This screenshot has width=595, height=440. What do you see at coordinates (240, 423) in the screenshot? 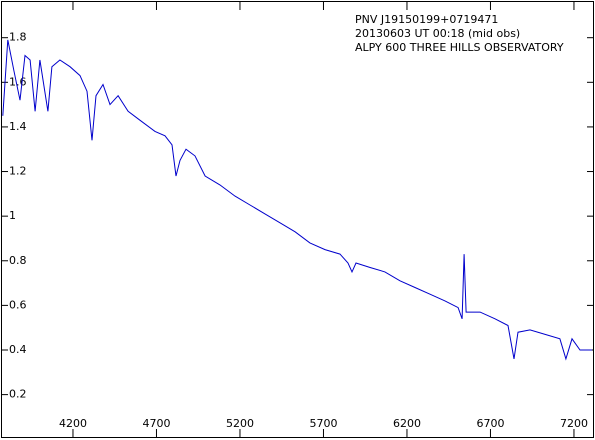
I see `x-tick-label: 5200` at bounding box center [240, 423].